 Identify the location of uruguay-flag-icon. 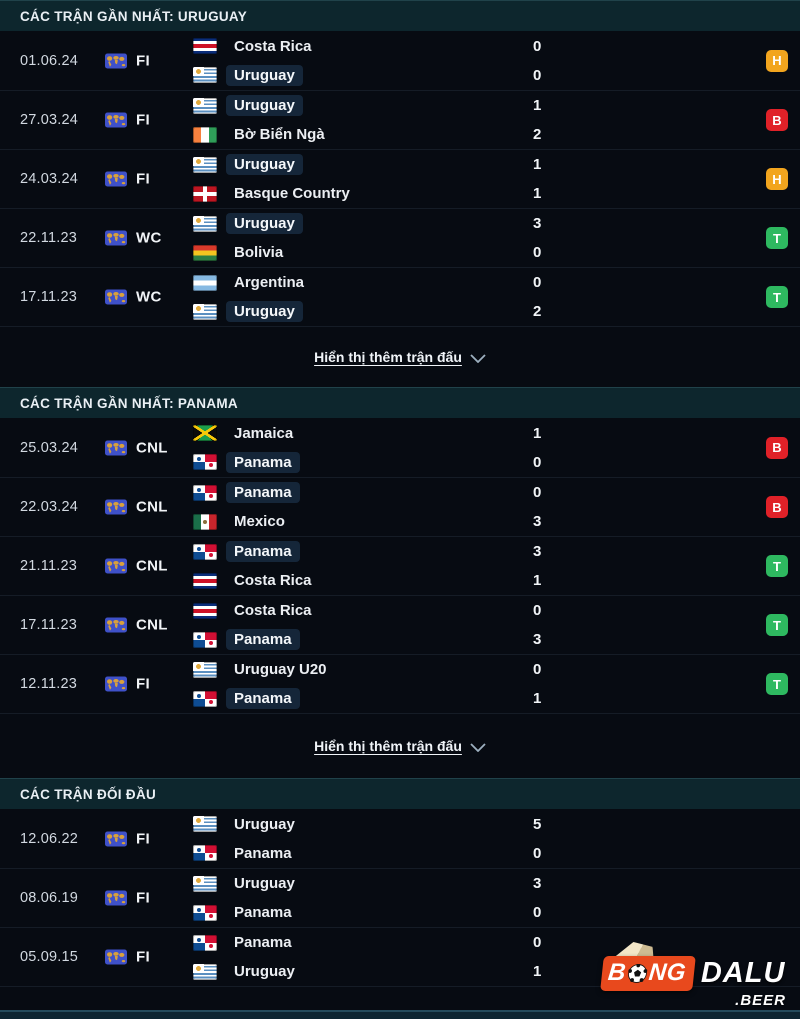
(205, 223).